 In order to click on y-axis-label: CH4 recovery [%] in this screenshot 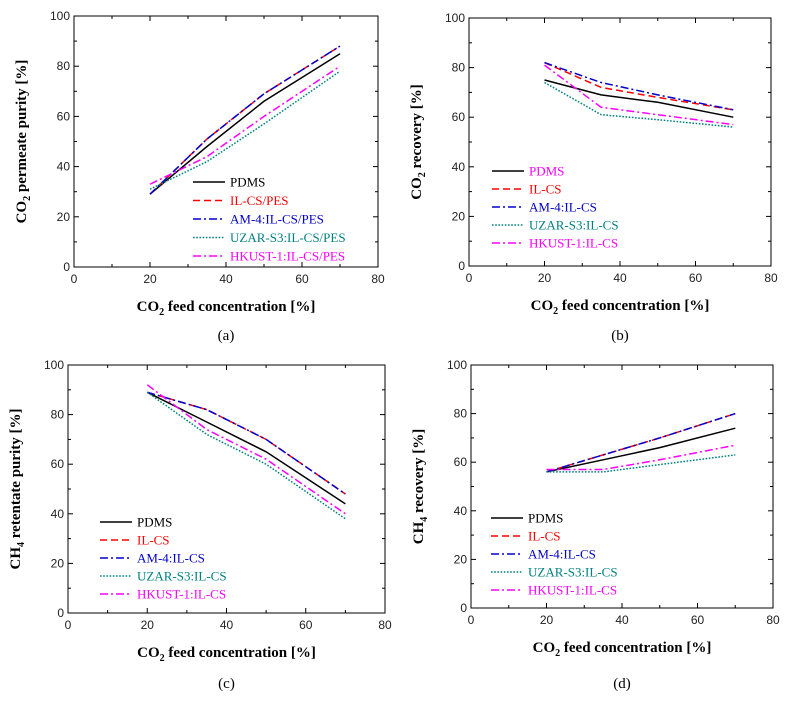, I will do `click(420, 487)`.